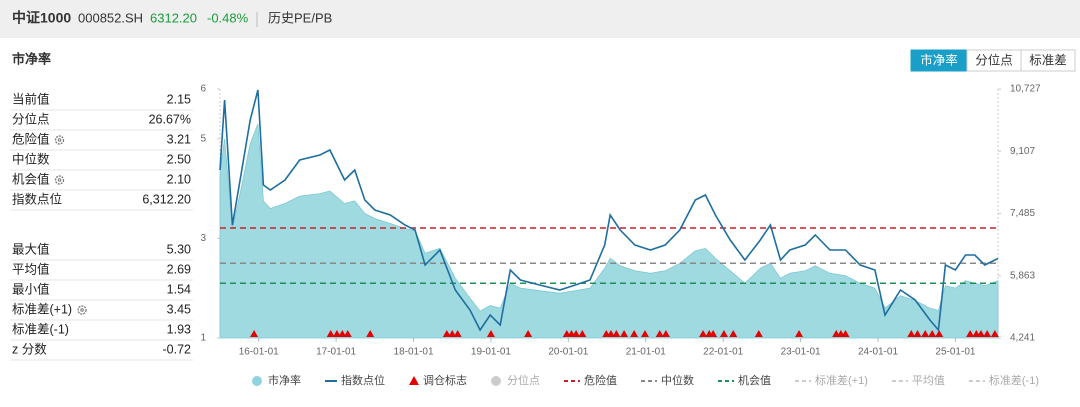  Describe the element at coordinates (179, 269) in the screenshot. I see `stat-value: 2.69` at that location.